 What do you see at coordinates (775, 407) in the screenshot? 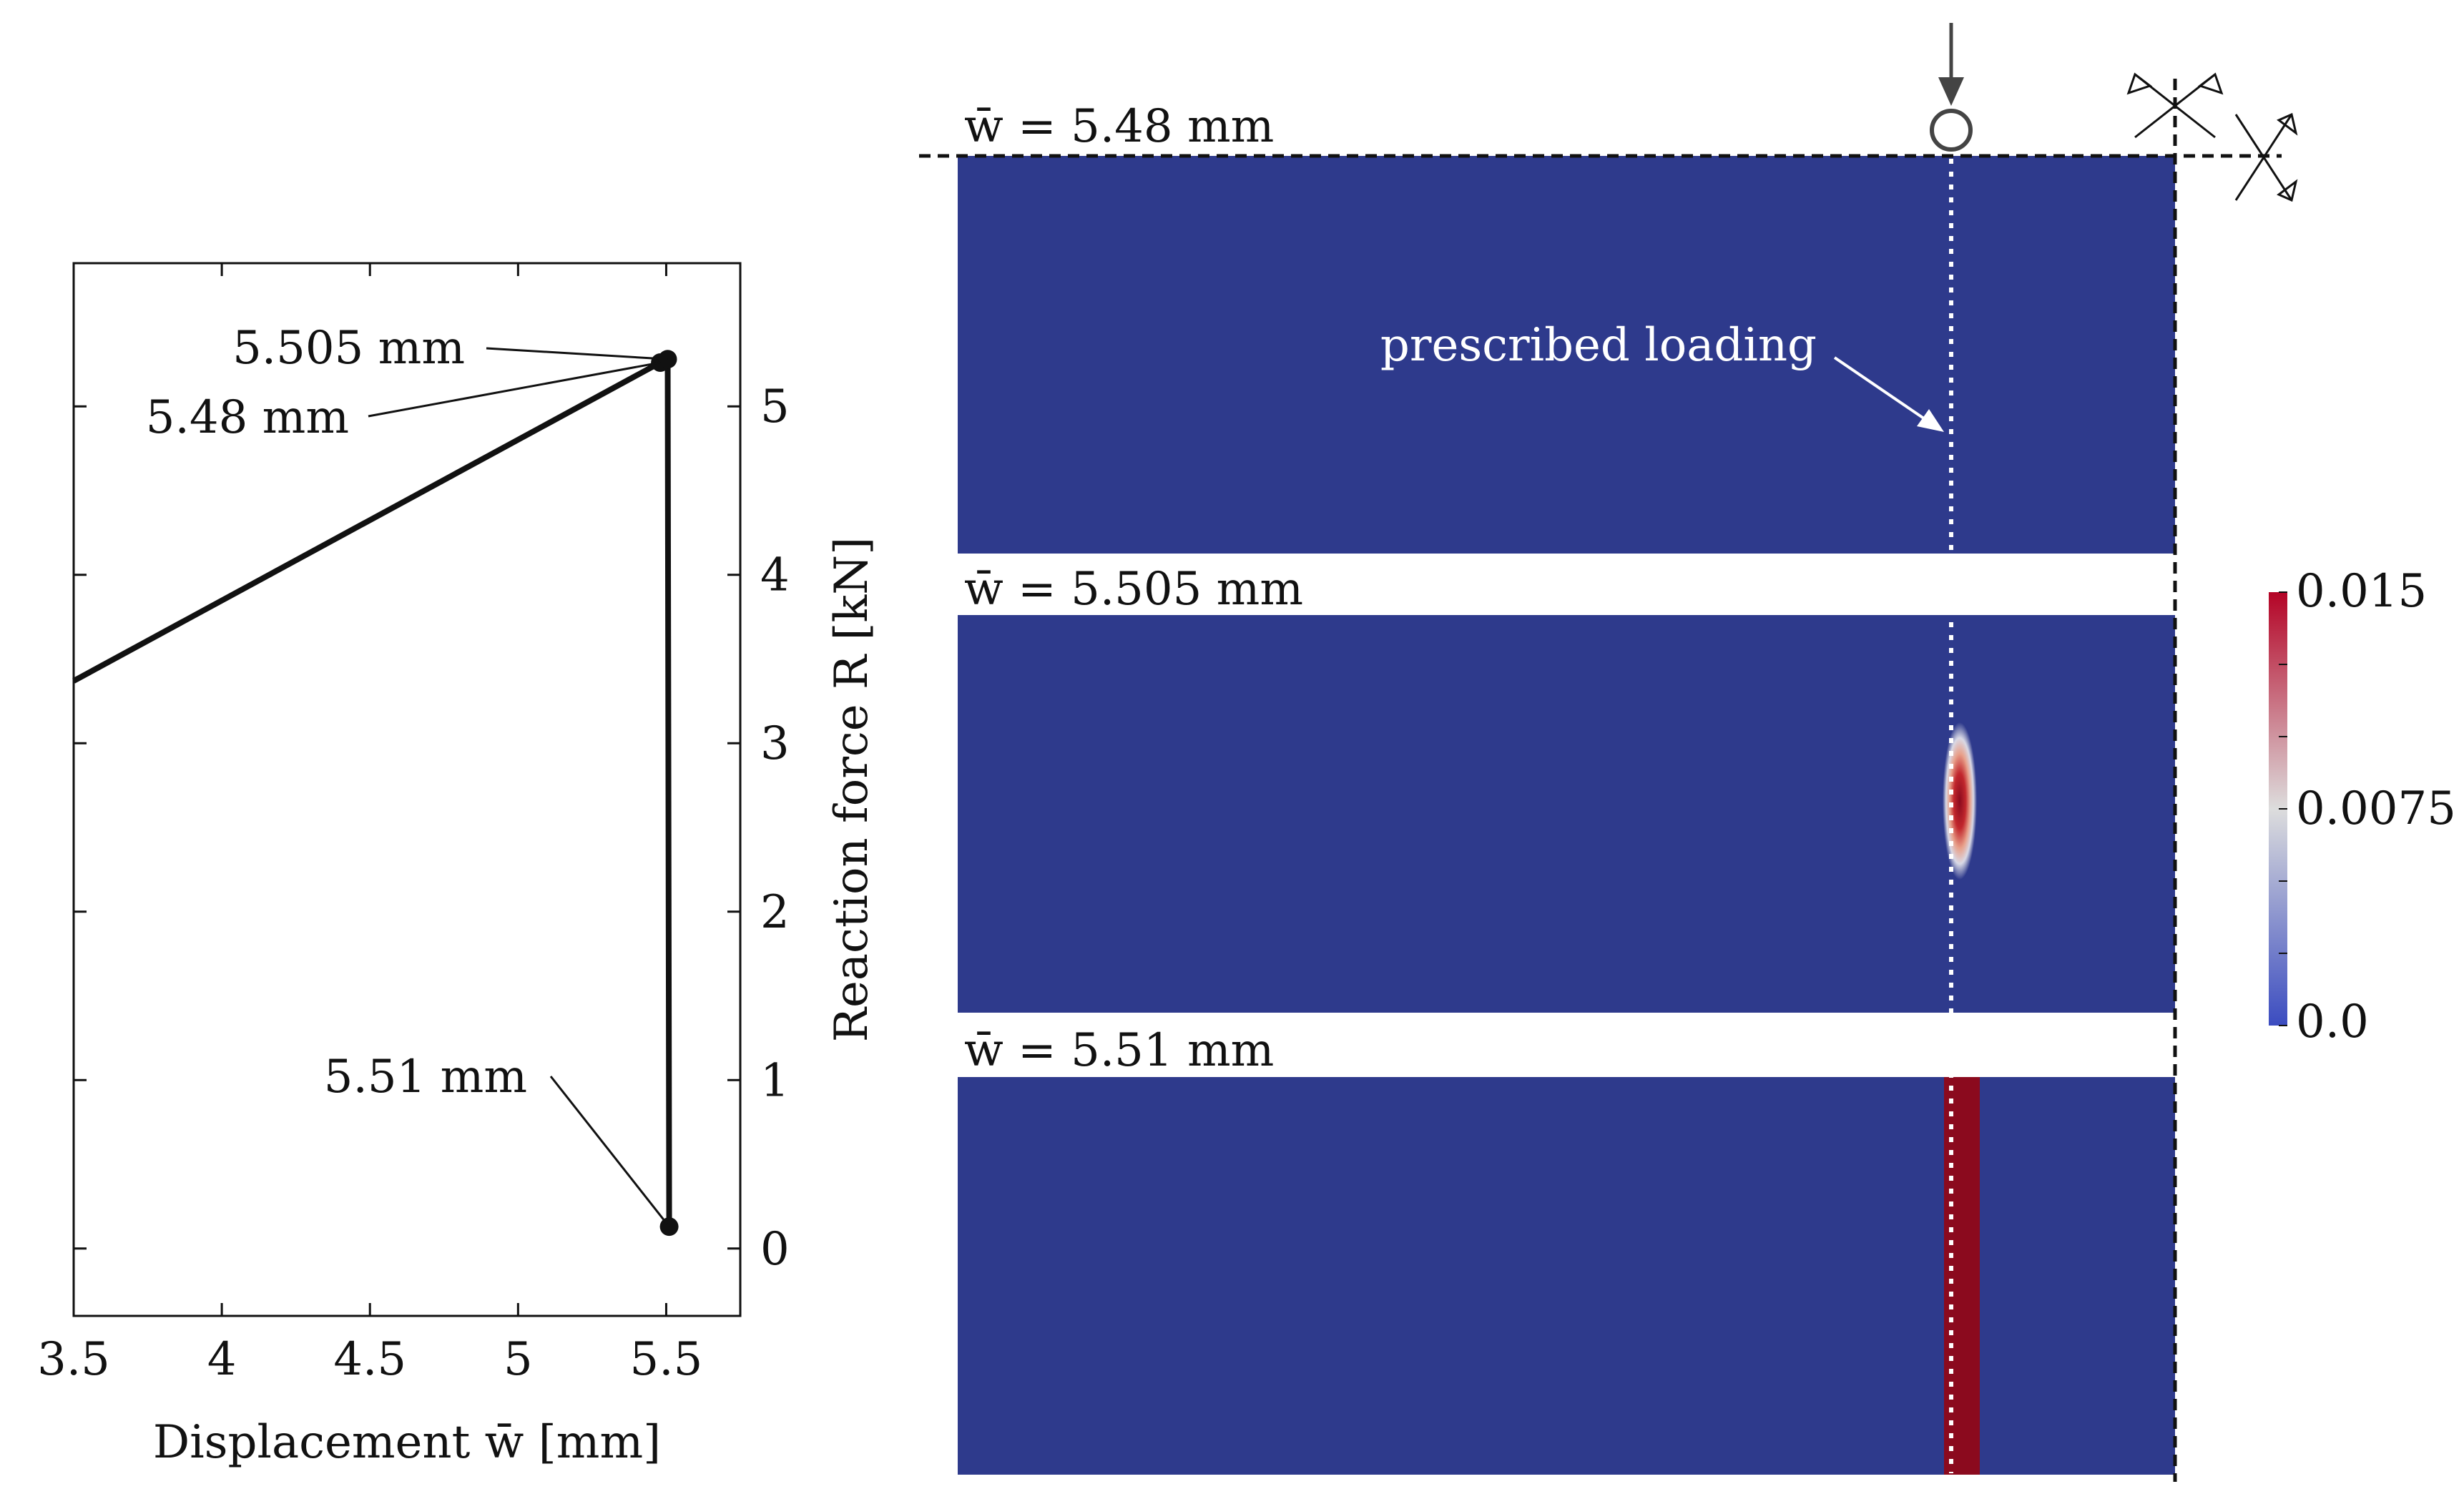
I see `y-tick-label: 5` at bounding box center [775, 407].